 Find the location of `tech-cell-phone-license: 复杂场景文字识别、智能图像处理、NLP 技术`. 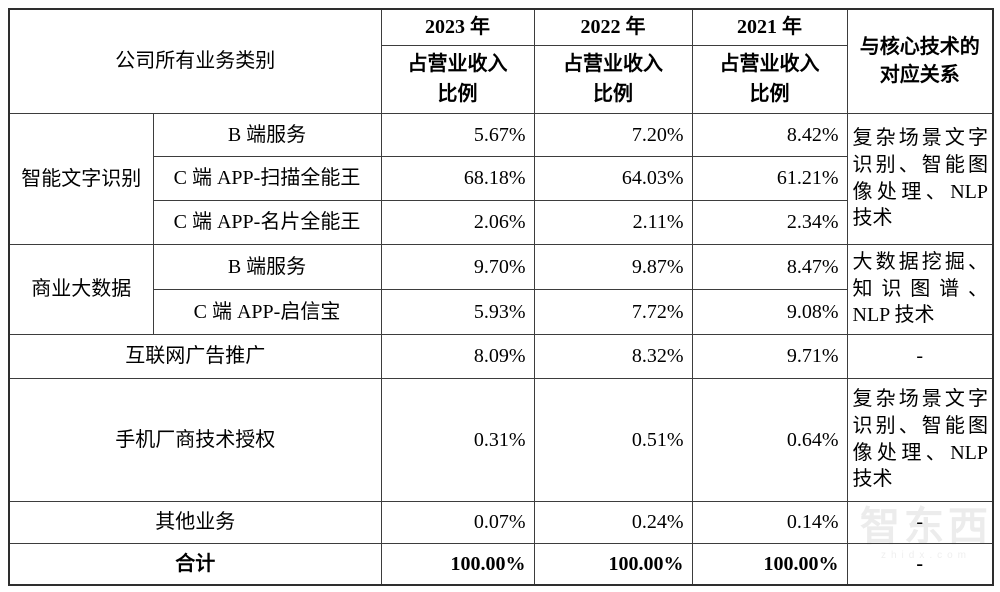

tech-cell-phone-license: 复杂场景文字识别、智能图像处理、NLP 技术 is located at coordinates (920, 439).